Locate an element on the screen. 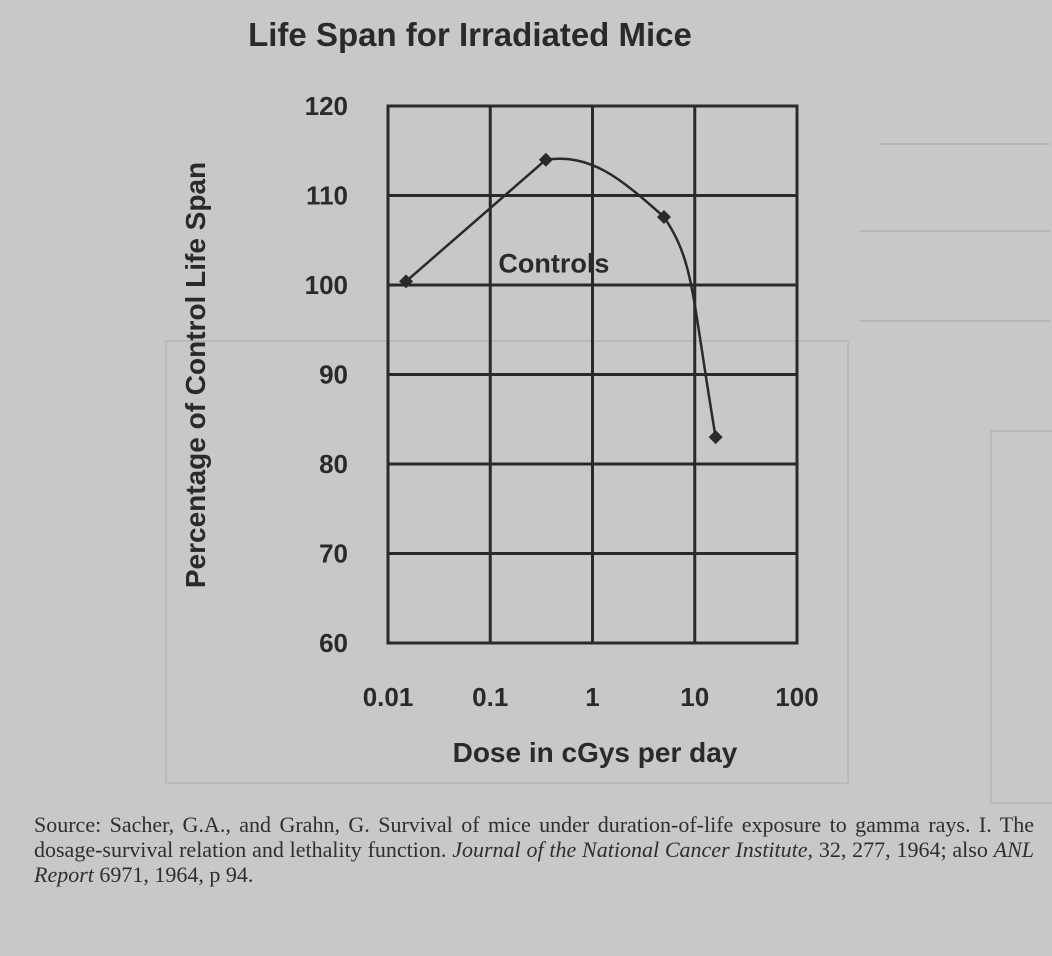 Image resolution: width=1052 pixels, height=956 pixels. y-axis-label: Percentage of Control Life Span is located at coordinates (195, 375).